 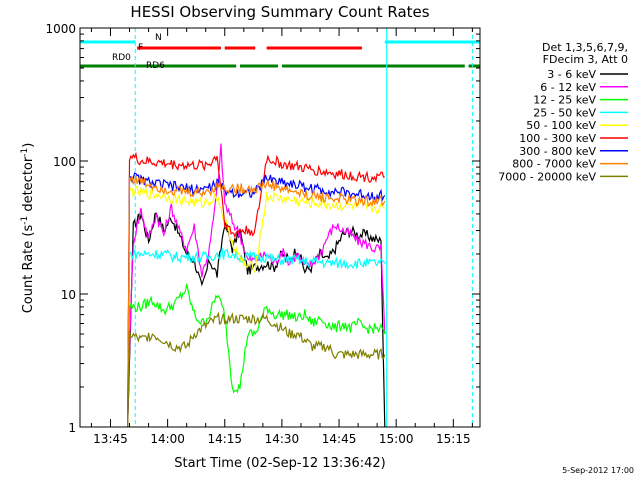 What do you see at coordinates (167, 439) in the screenshot?
I see `x-tick-label: 14:00` at bounding box center [167, 439].